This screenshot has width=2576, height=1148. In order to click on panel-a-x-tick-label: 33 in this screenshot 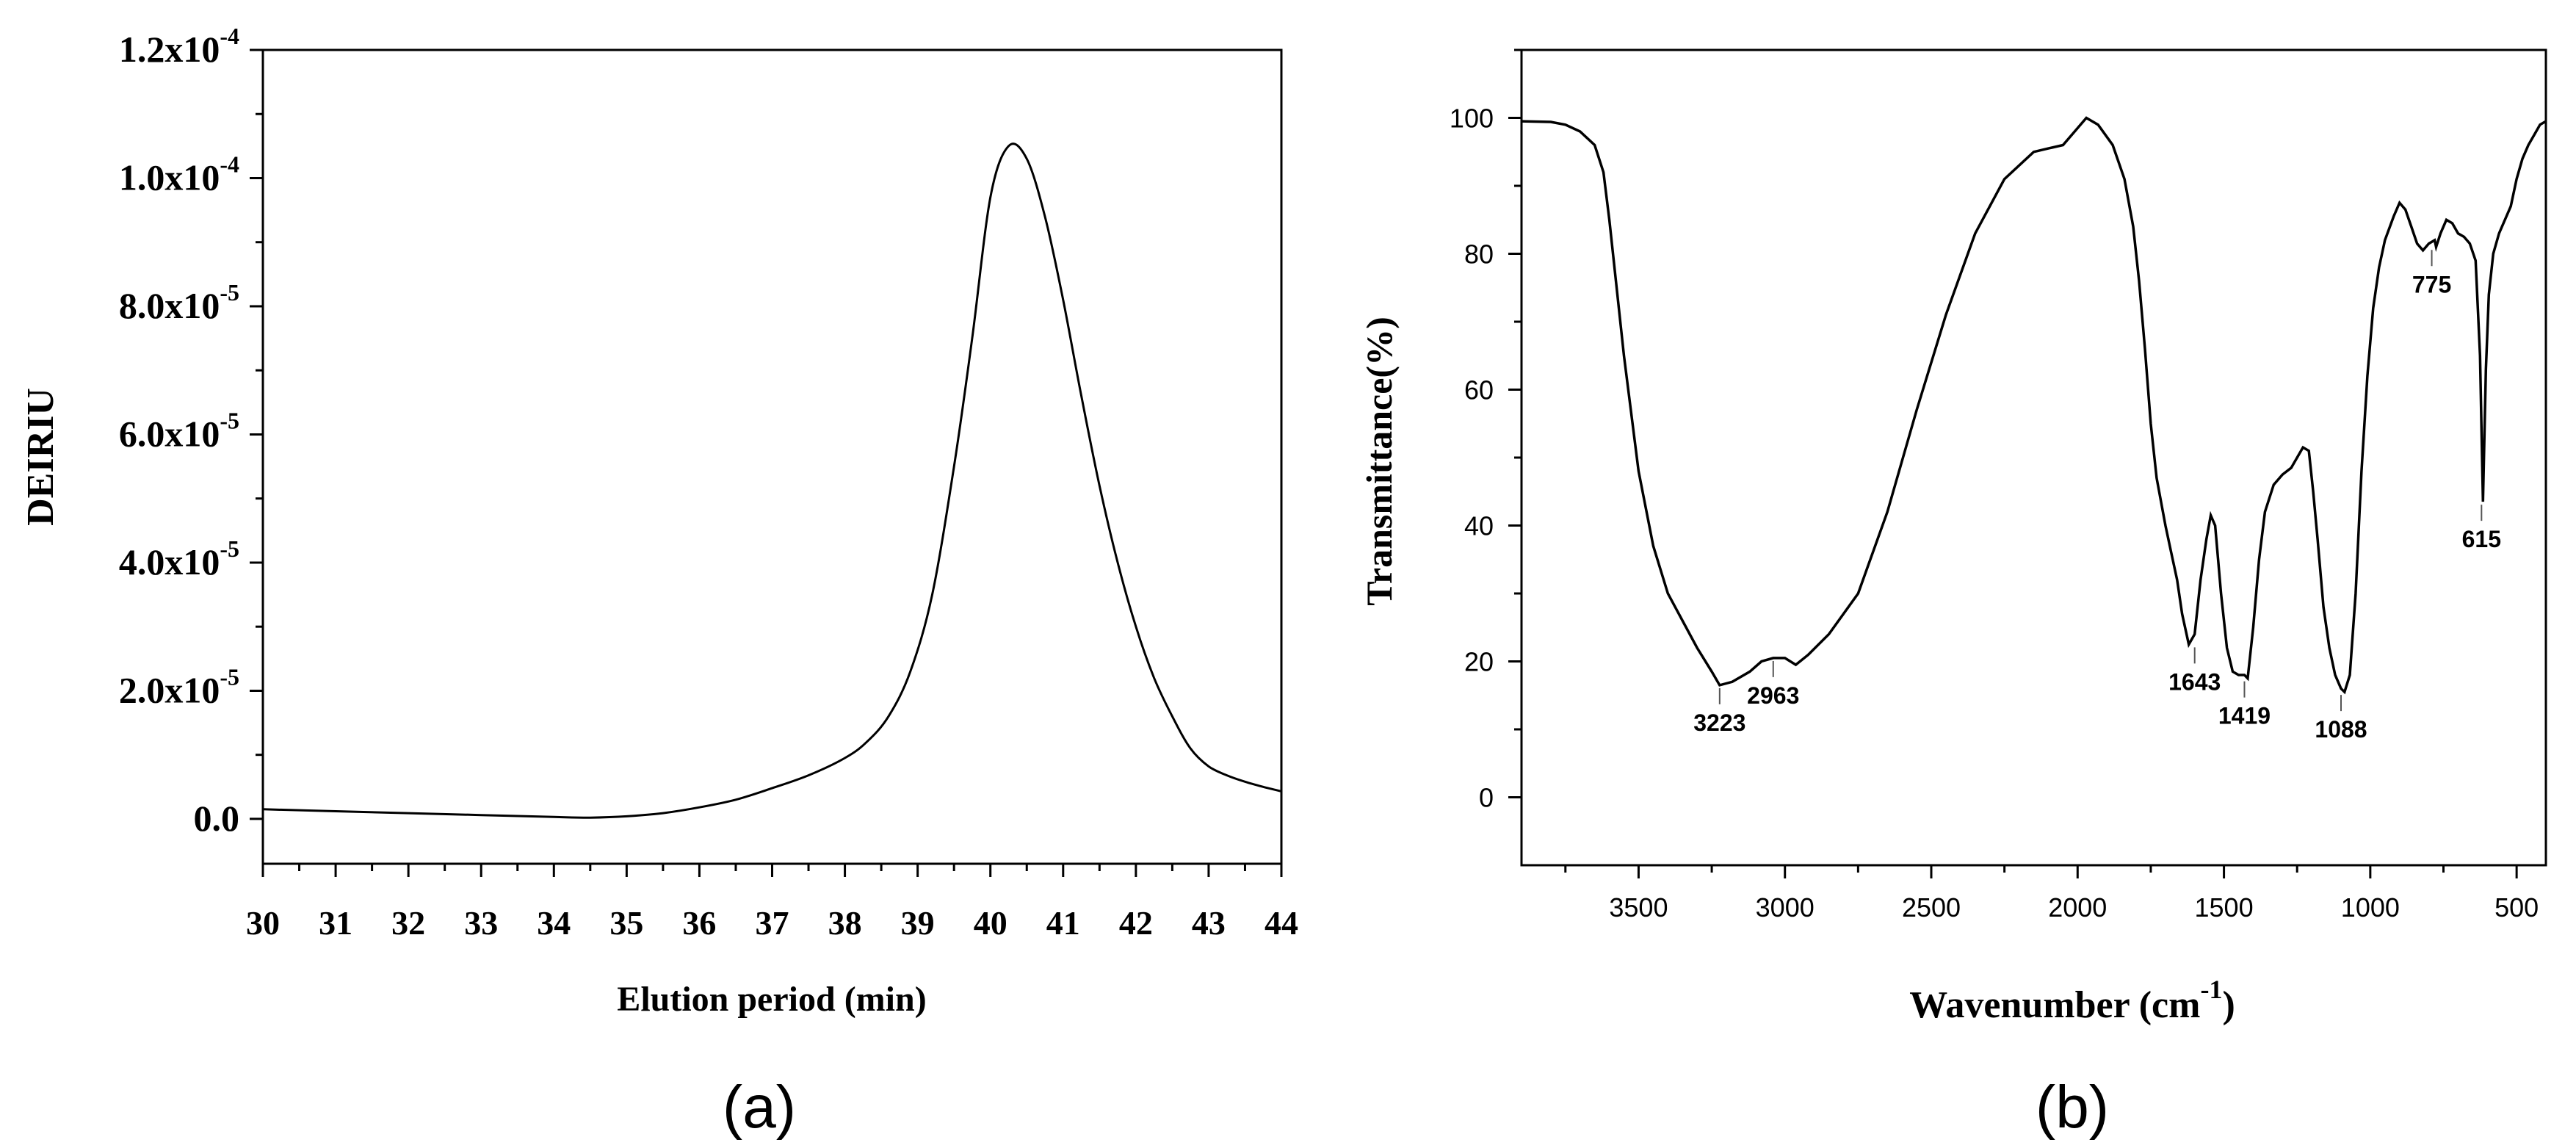, I will do `click(481, 923)`.